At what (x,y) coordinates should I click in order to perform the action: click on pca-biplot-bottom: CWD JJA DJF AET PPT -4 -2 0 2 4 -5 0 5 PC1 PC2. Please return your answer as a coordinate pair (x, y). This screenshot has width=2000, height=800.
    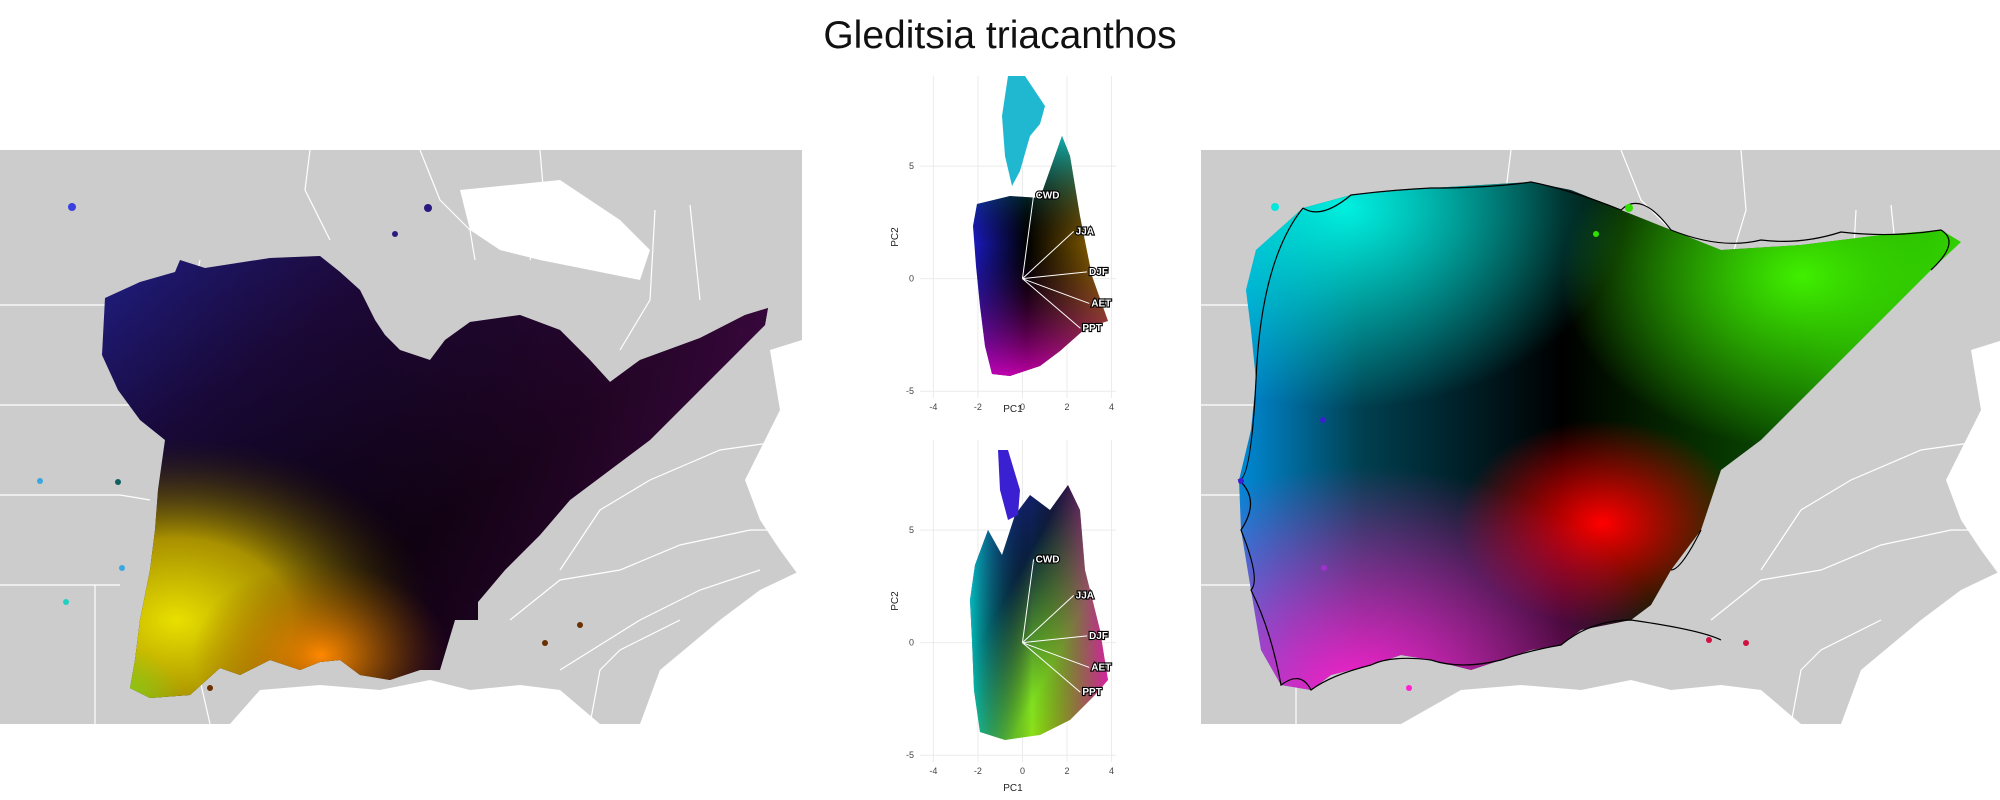
    Looking at the image, I should click on (1003, 617).